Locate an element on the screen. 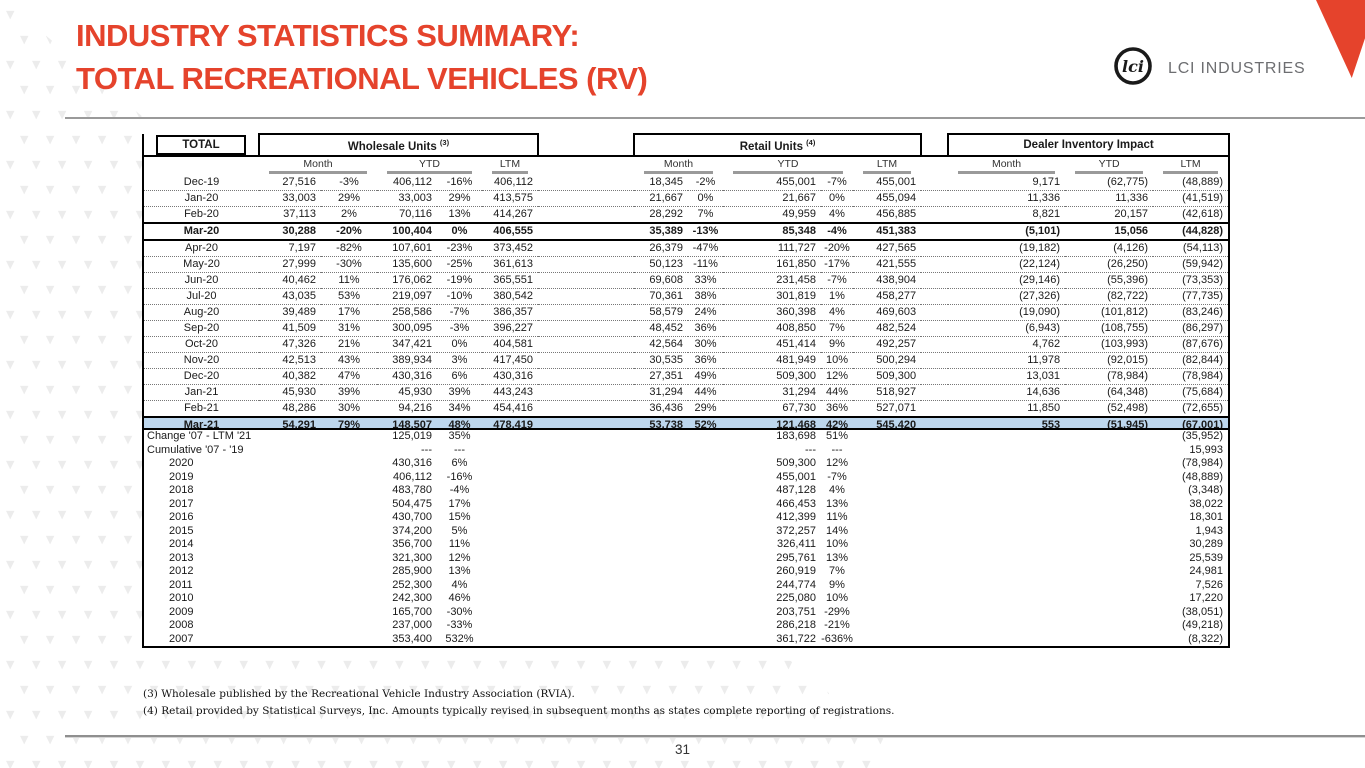 This screenshot has height=768, width=1365. cell: 5% is located at coordinates (459, 530).